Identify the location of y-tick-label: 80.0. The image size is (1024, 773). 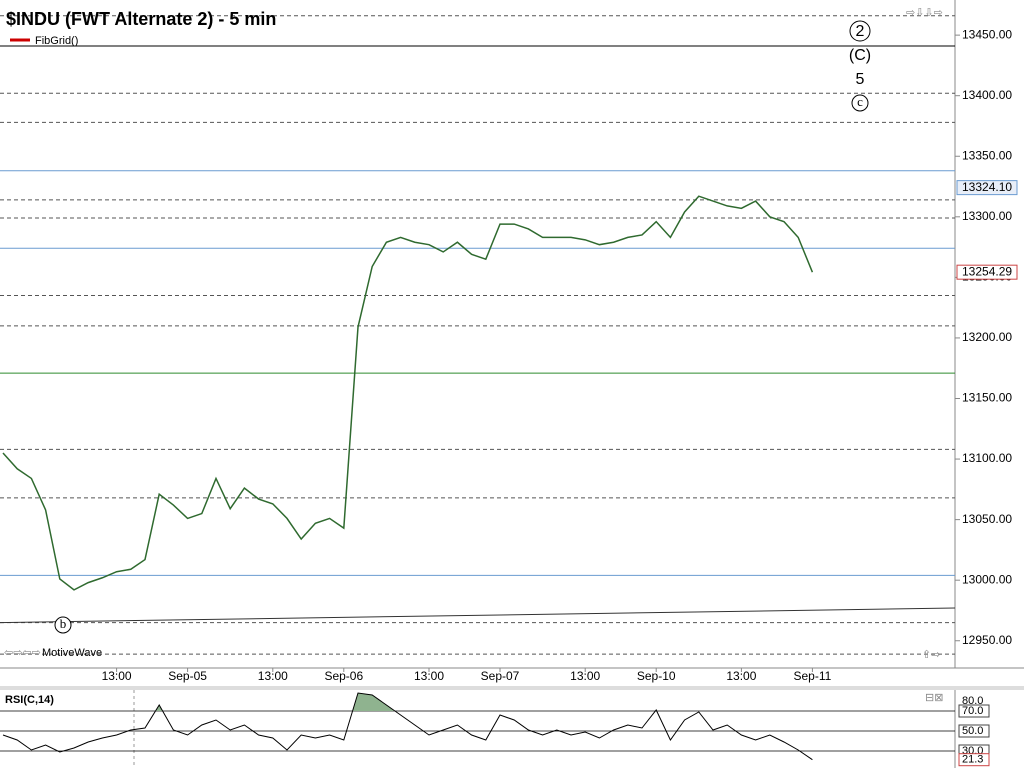
(972, 701).